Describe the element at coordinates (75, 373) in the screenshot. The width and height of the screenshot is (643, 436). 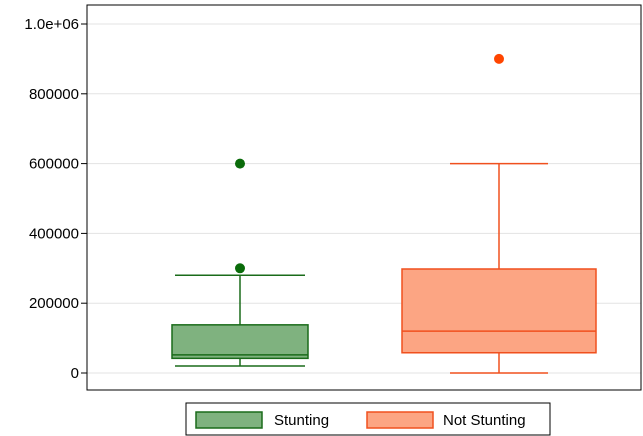
I see `y-tick-label: 0` at that location.